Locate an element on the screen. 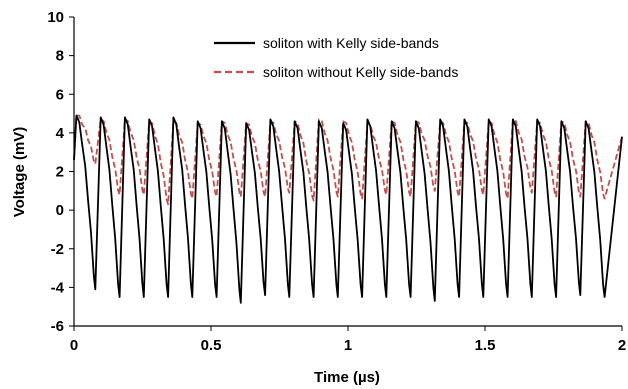 The width and height of the screenshot is (628, 389). y-tick-label: 4 is located at coordinates (60, 133).